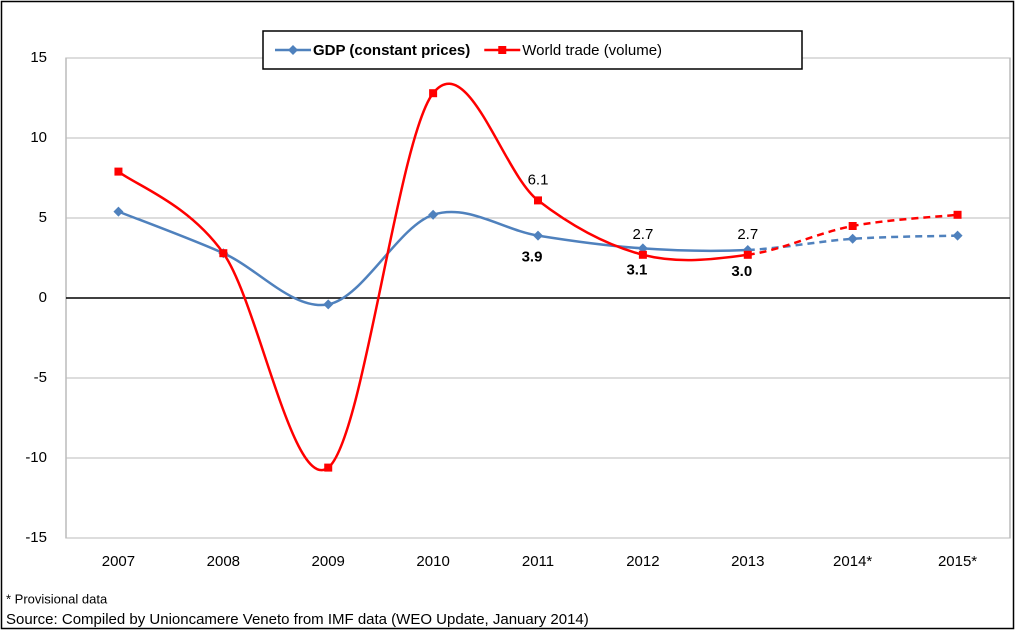 The image size is (1016, 636). What do you see at coordinates (636, 269) in the screenshot?
I see `data-label: 3.1` at bounding box center [636, 269].